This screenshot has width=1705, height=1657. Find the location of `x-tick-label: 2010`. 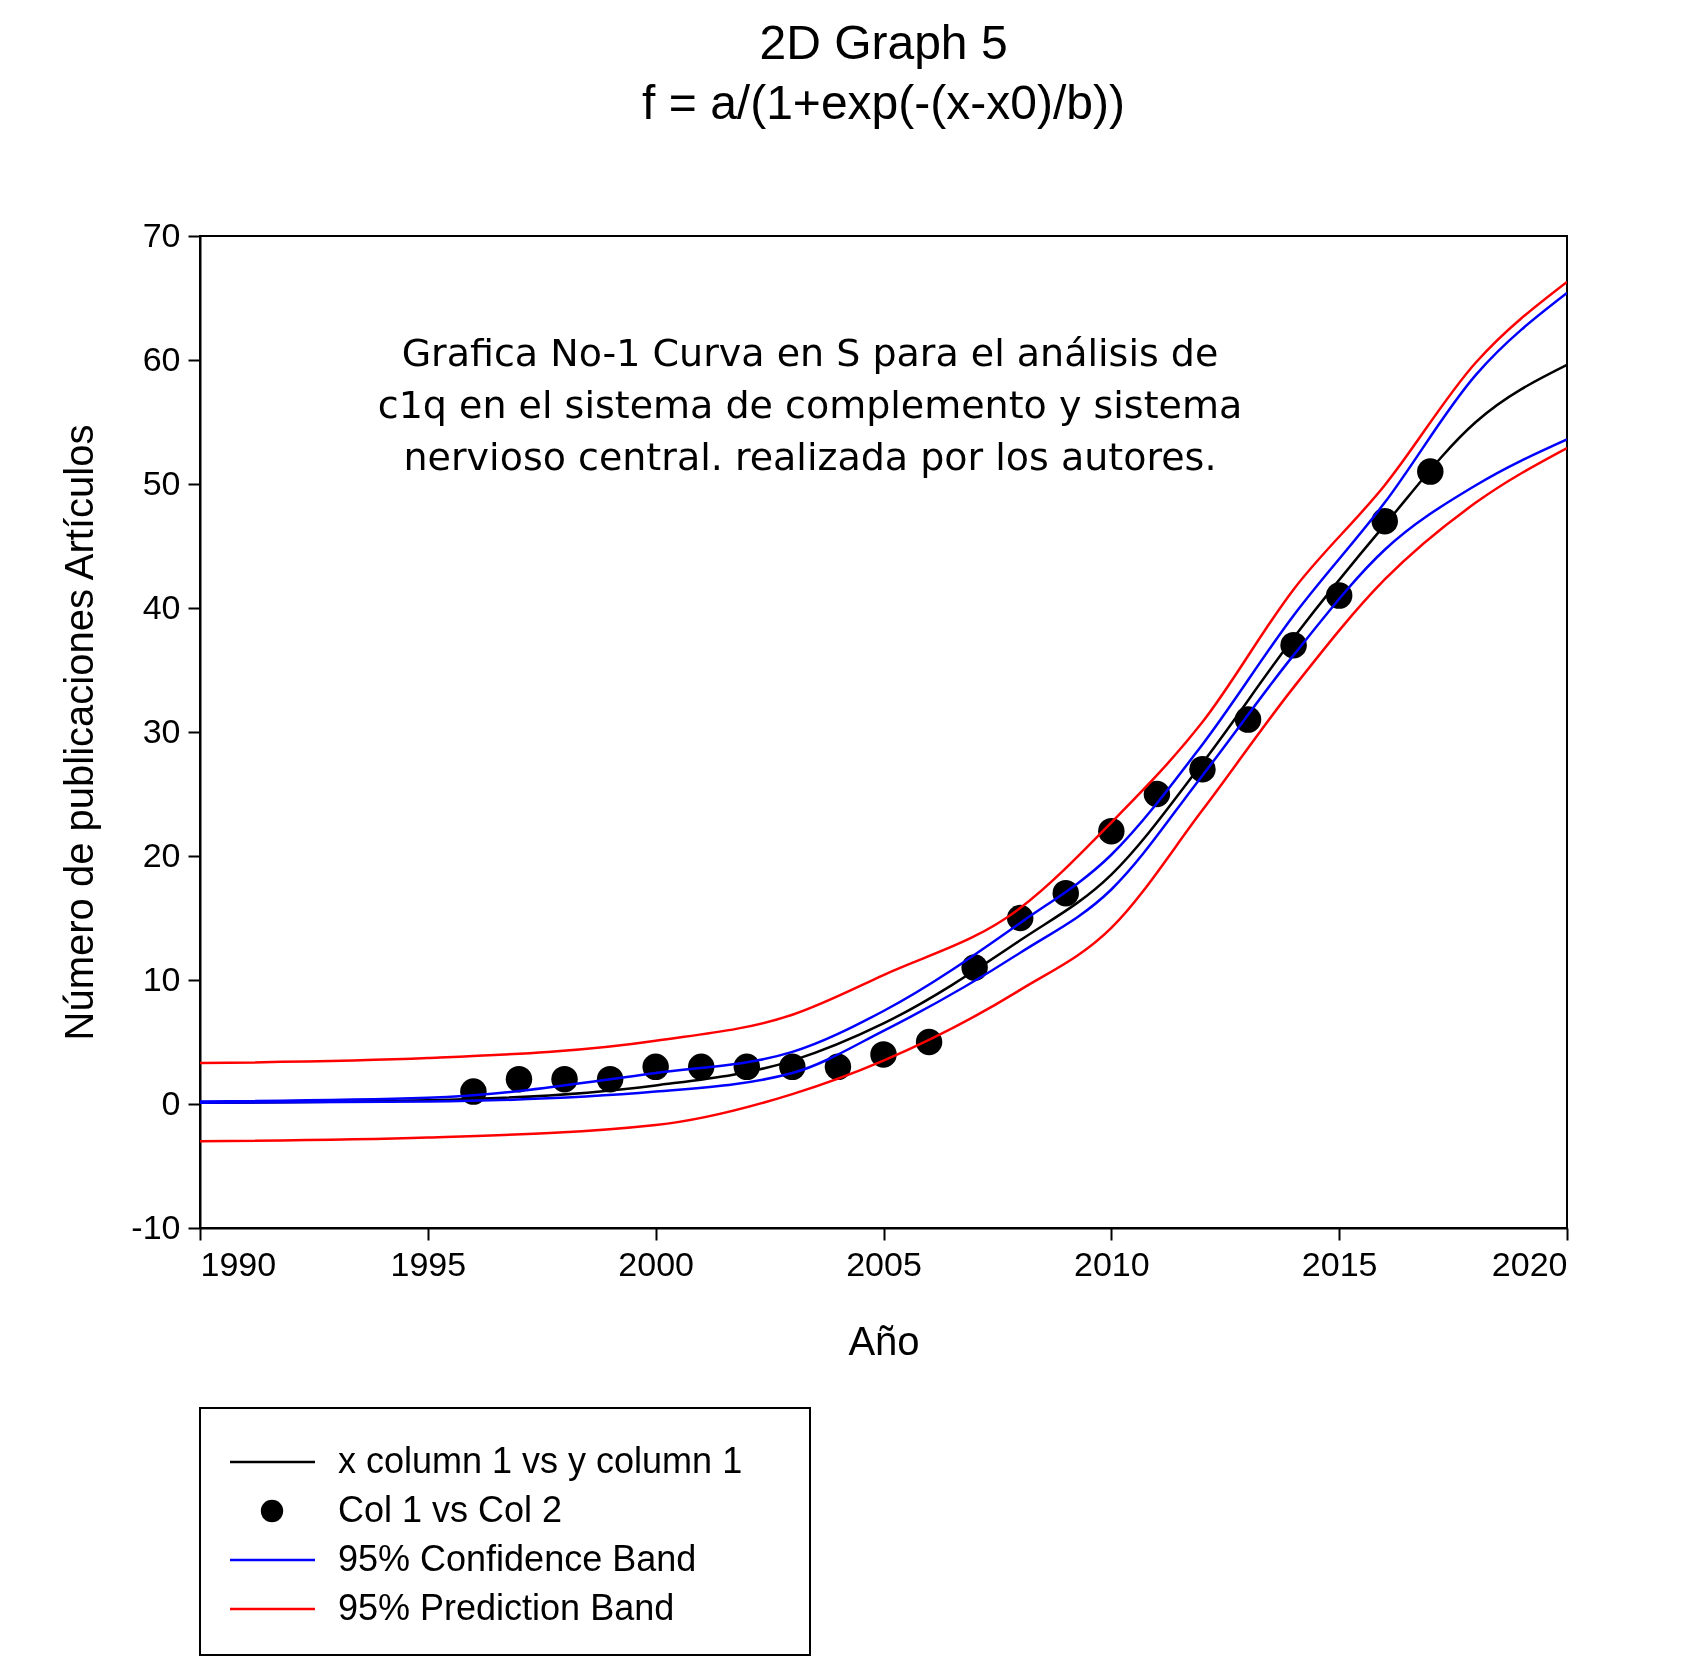

x-tick-label: 2010 is located at coordinates (1112, 1263).